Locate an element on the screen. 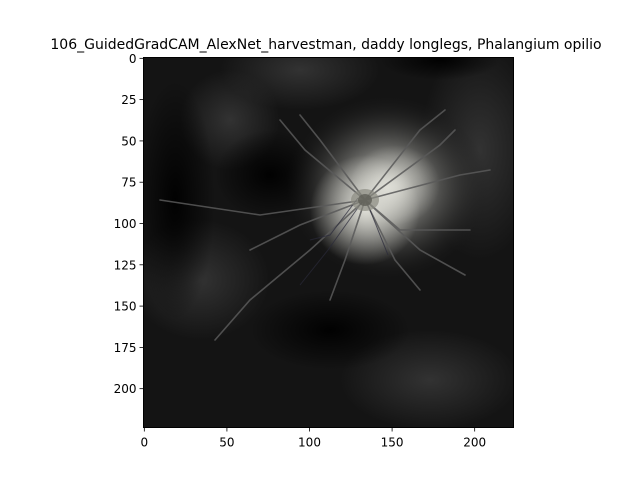  y-tick-label: 175 is located at coordinates (125, 348).